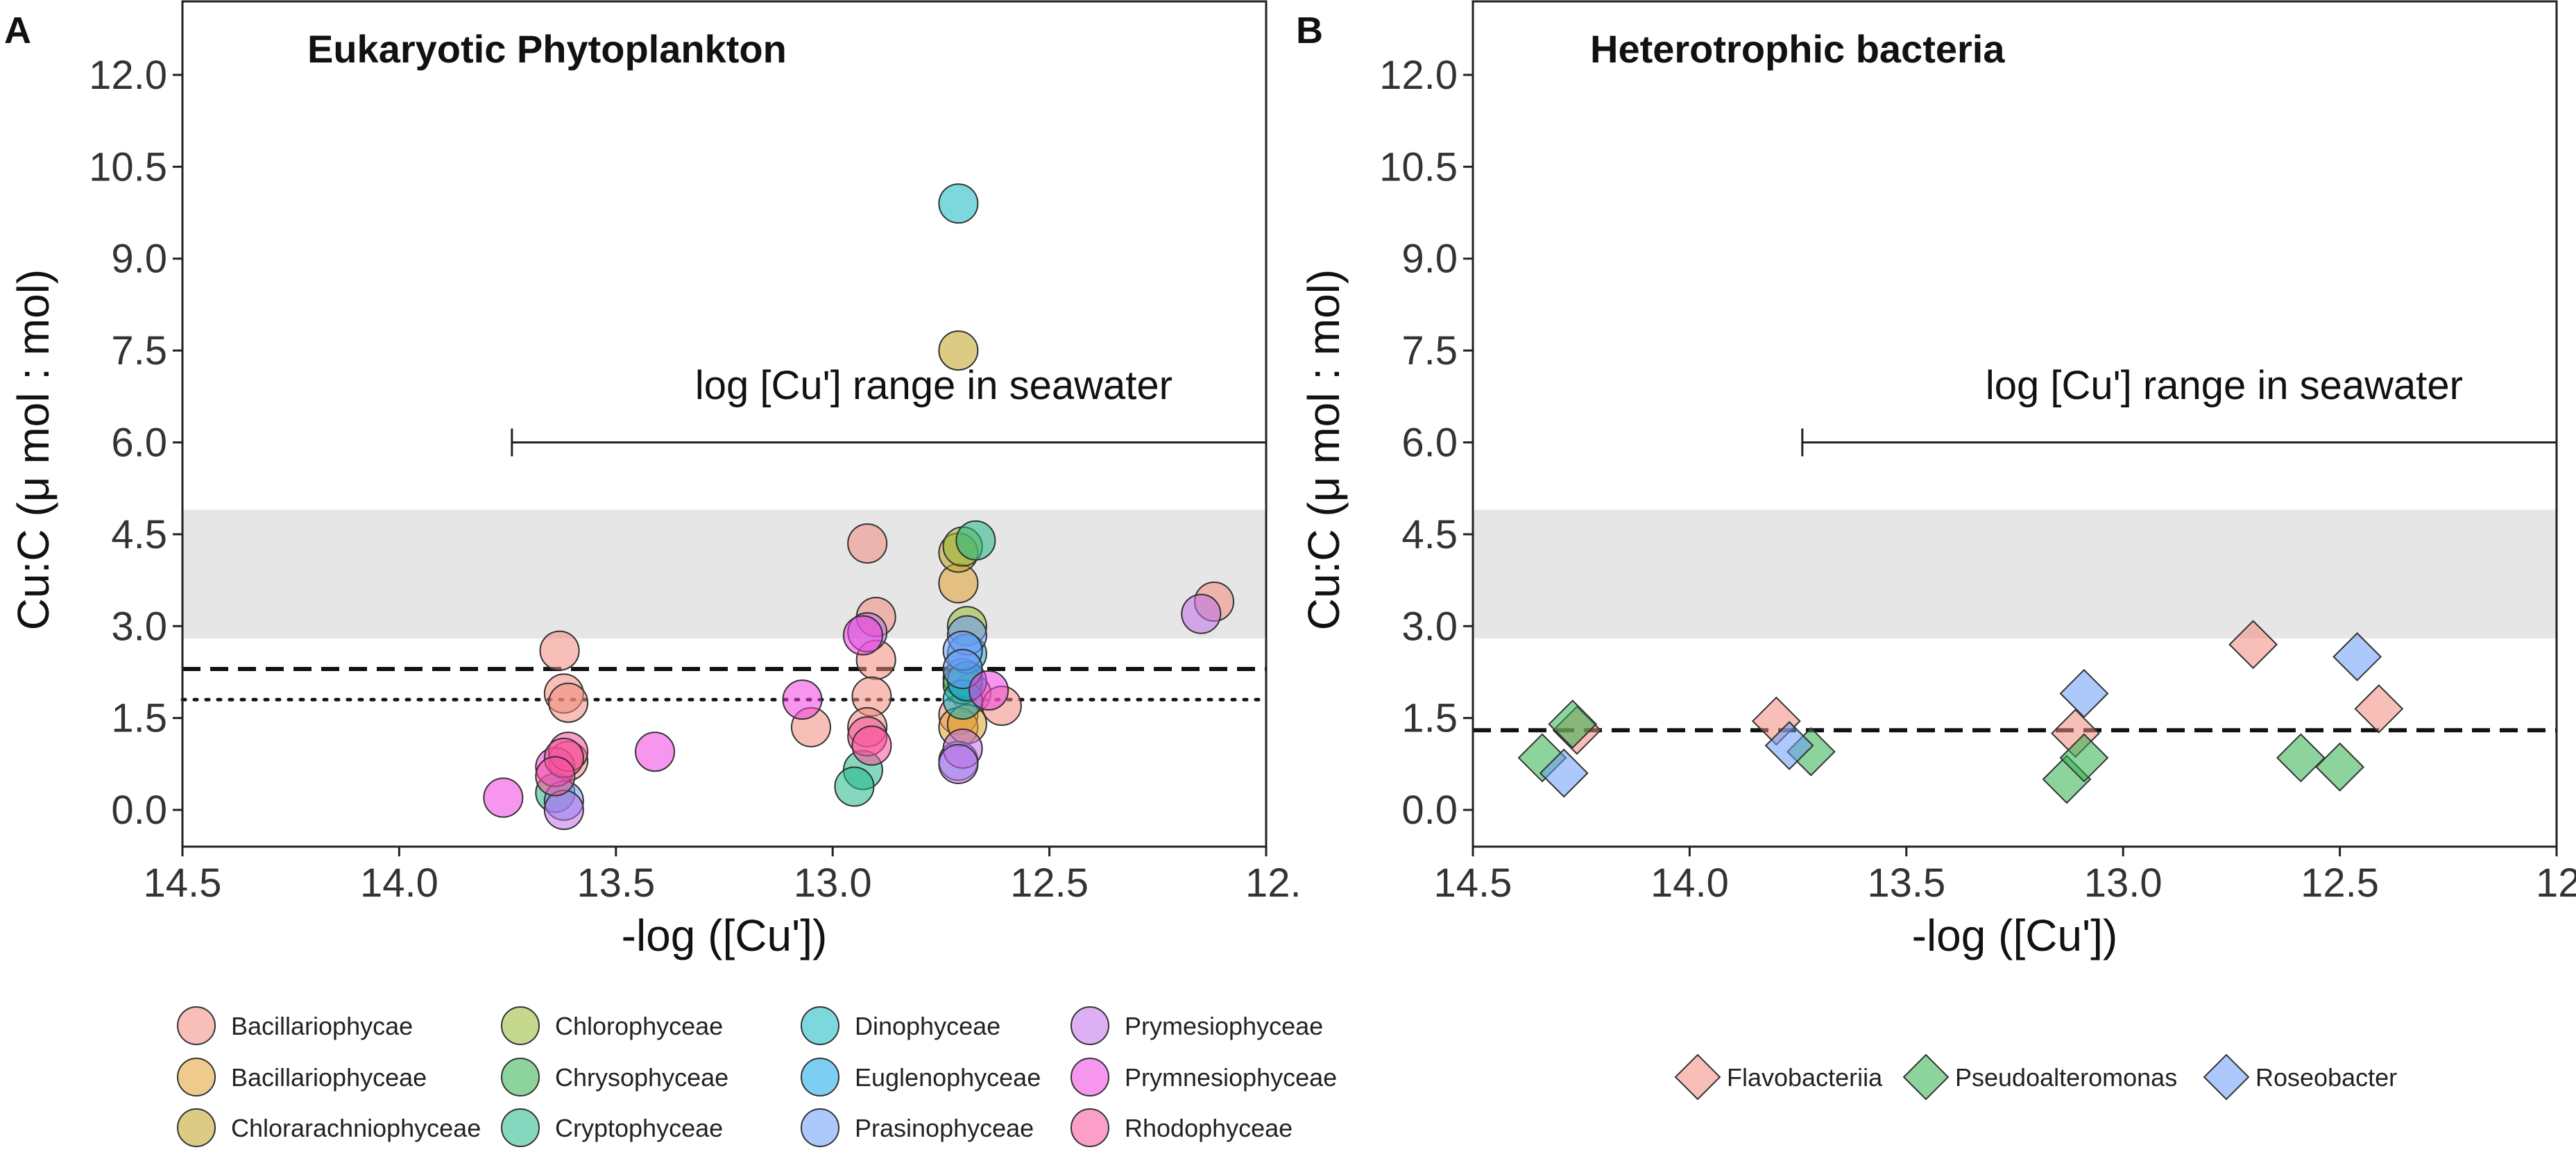 The height and width of the screenshot is (1152, 2576). What do you see at coordinates (1805, 1077) in the screenshot?
I see `legend-label: Flavobacteriia` at bounding box center [1805, 1077].